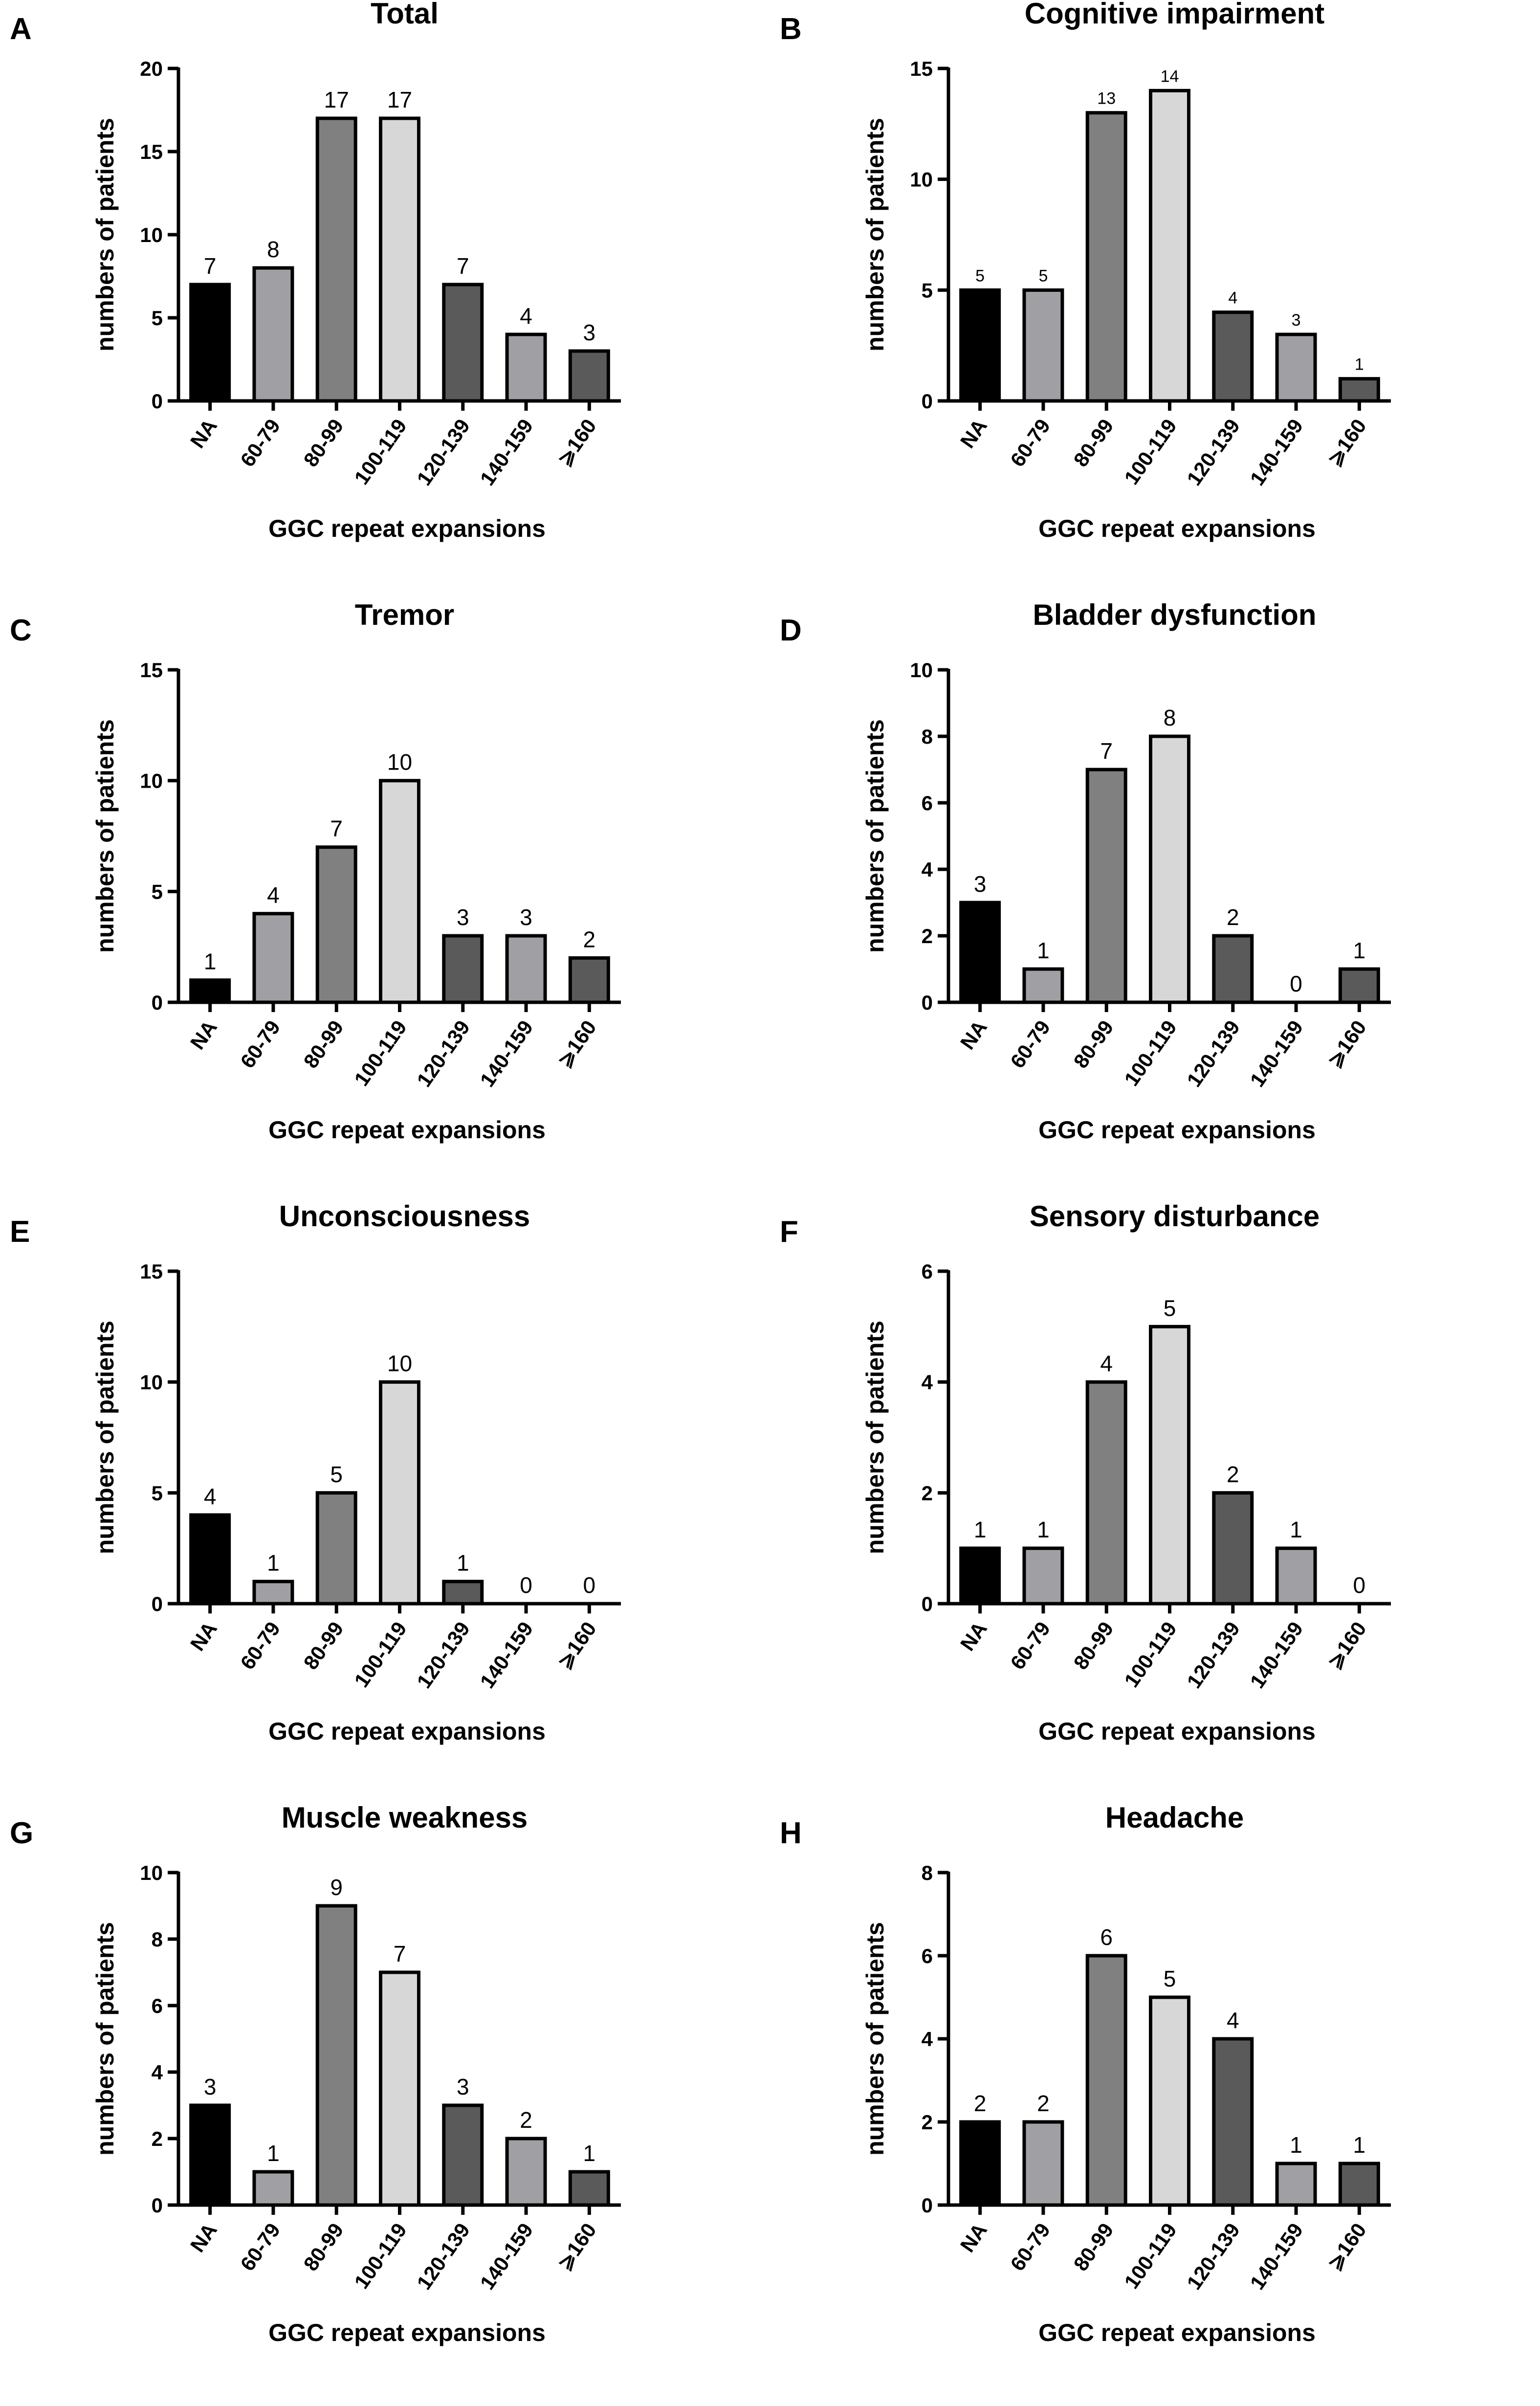 The image size is (1540, 2406). Describe the element at coordinates (151, 1382) in the screenshot. I see `y-tick-label: 10` at that location.